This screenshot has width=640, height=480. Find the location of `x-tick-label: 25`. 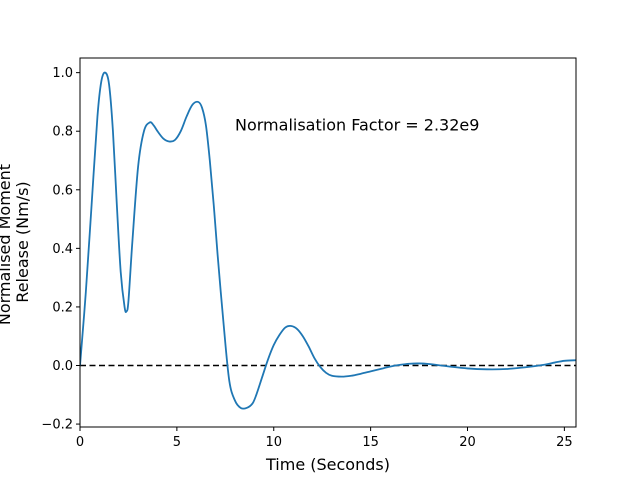

x-tick-label: 25 is located at coordinates (564, 442).